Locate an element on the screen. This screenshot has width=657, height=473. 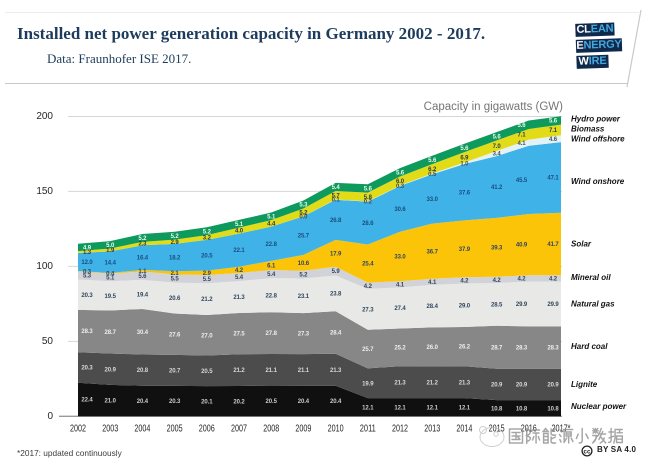
svg-text: 45.5 is located at coordinates (522, 181).